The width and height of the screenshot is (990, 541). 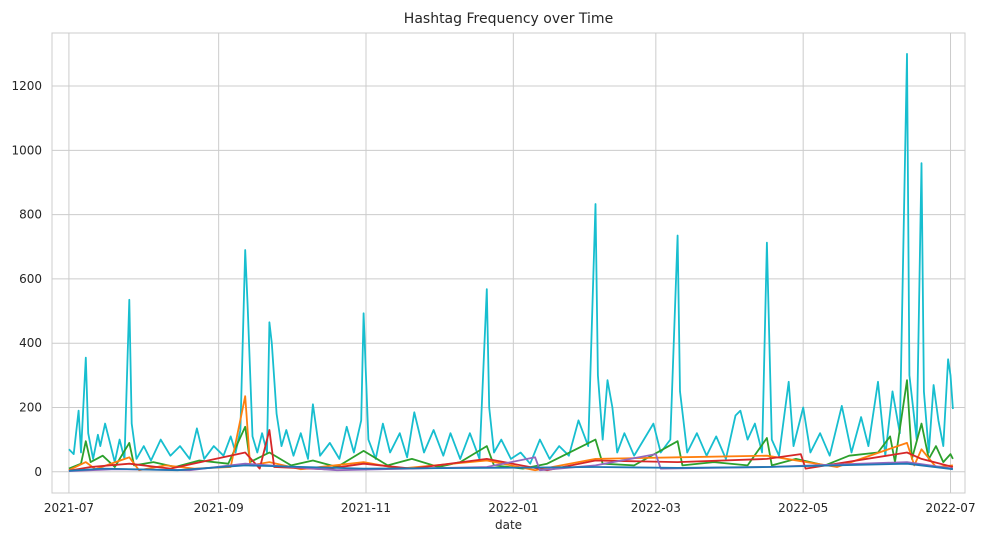 I want to click on y-tick-label: 600, so click(x=30, y=279).